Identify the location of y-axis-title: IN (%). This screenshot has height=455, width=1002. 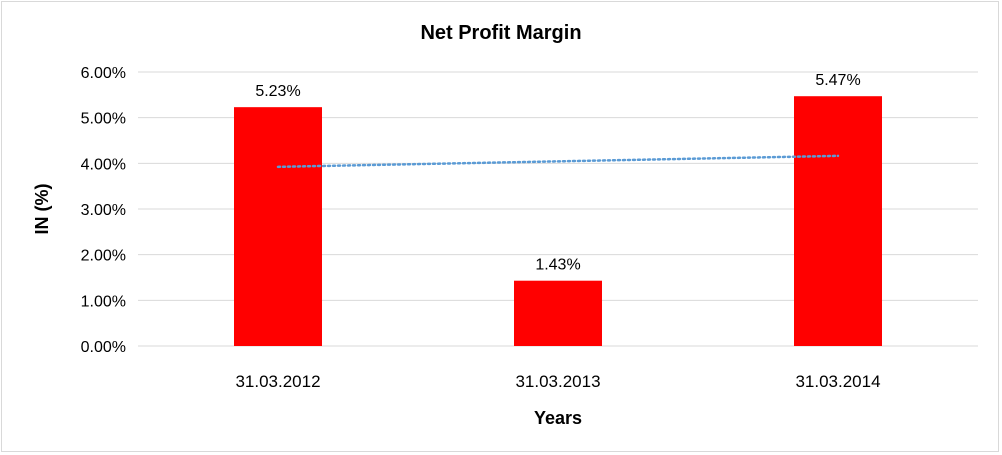
(42, 209).